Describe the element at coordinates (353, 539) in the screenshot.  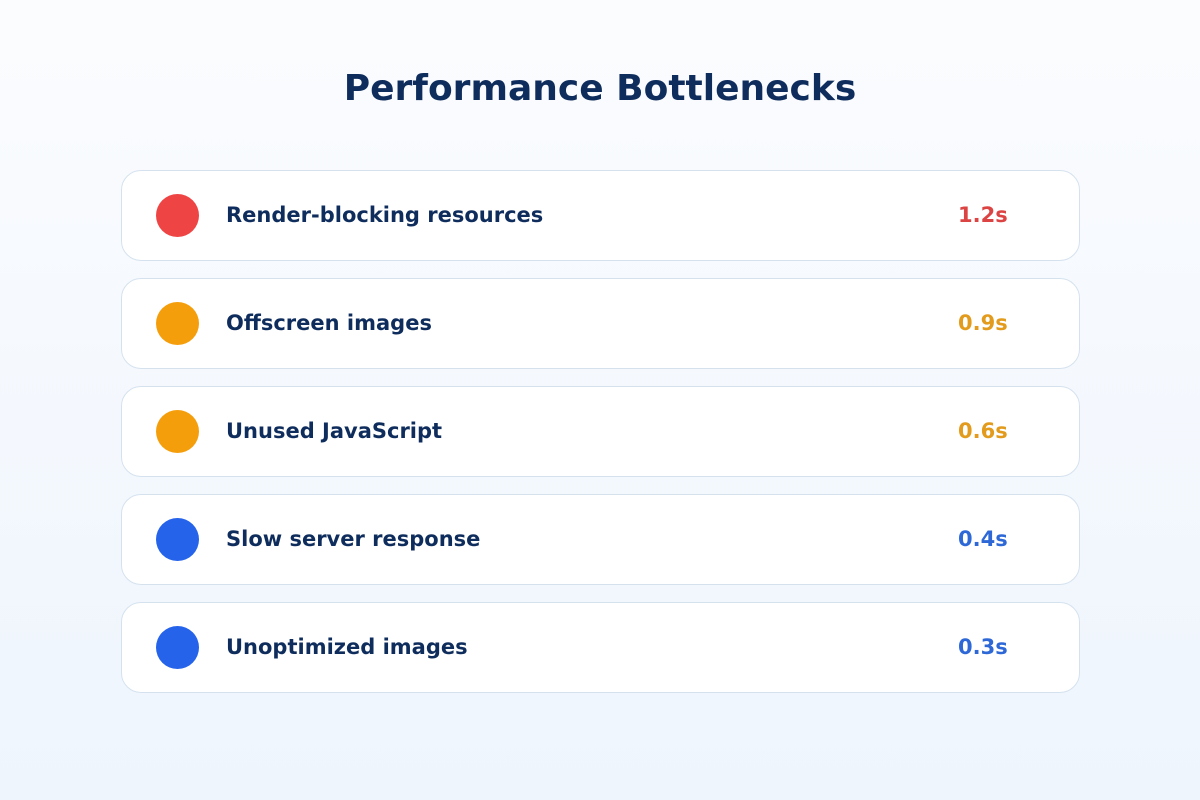
I see `bottleneck-label: Slow server response` at that location.